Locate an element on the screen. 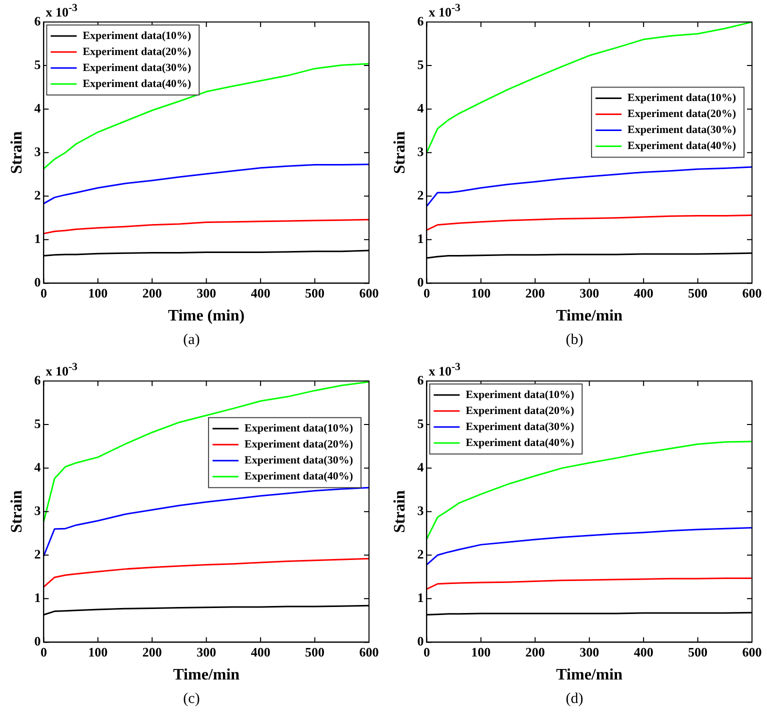 This screenshot has height=718, width=767. text: (c) is located at coordinates (191, 699).